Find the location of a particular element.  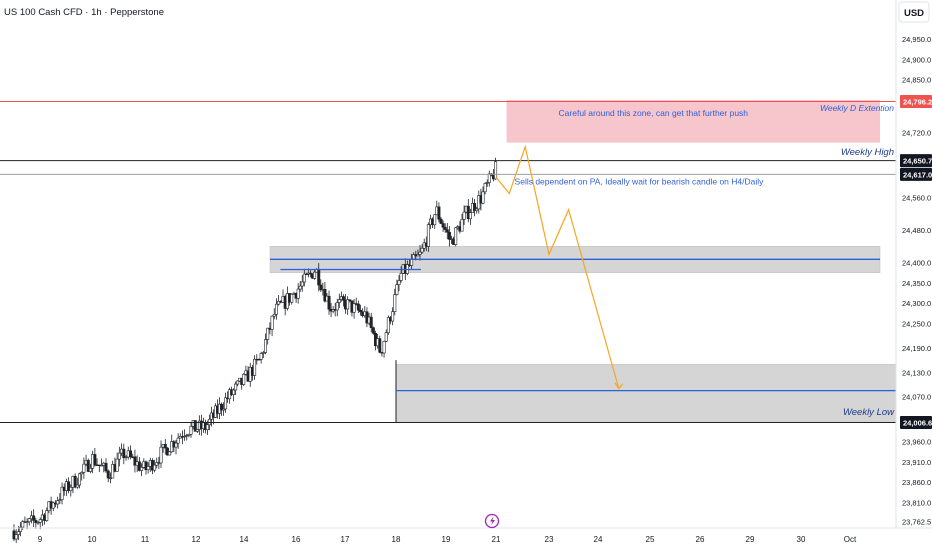

time-tick-label: 24 is located at coordinates (598, 539).